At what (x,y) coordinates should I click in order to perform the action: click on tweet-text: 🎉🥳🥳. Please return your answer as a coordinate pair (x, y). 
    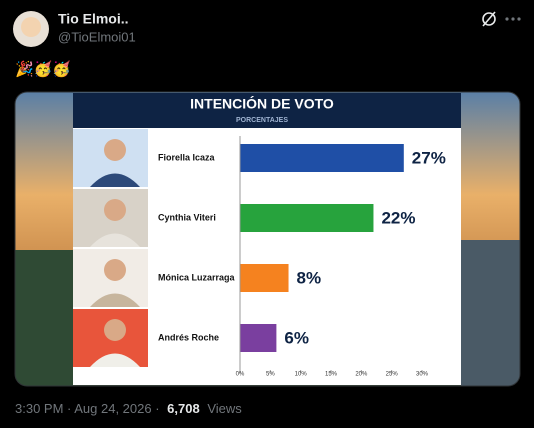
    Looking at the image, I should click on (43, 68).